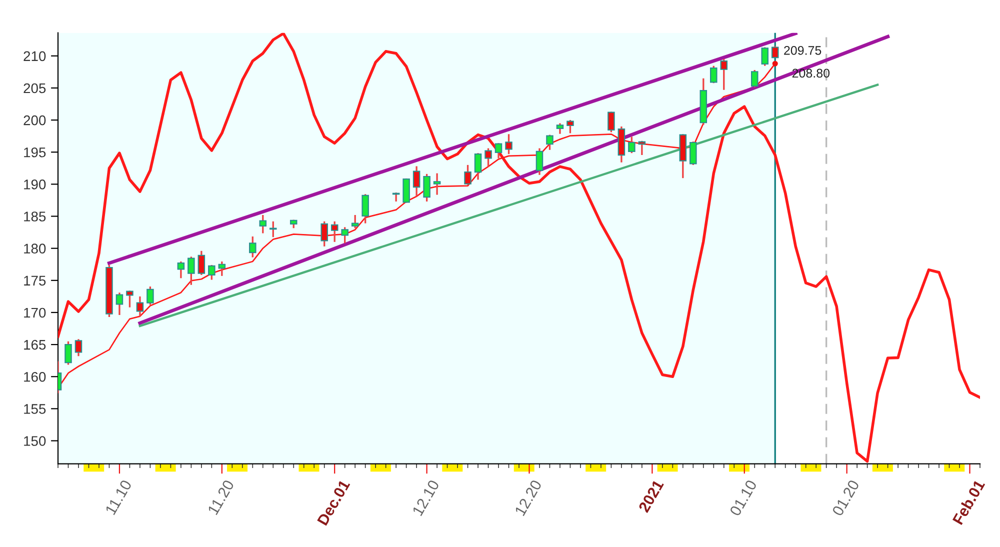 The image size is (1000, 547). I want to click on y-tick-label: 185, so click(35, 217).